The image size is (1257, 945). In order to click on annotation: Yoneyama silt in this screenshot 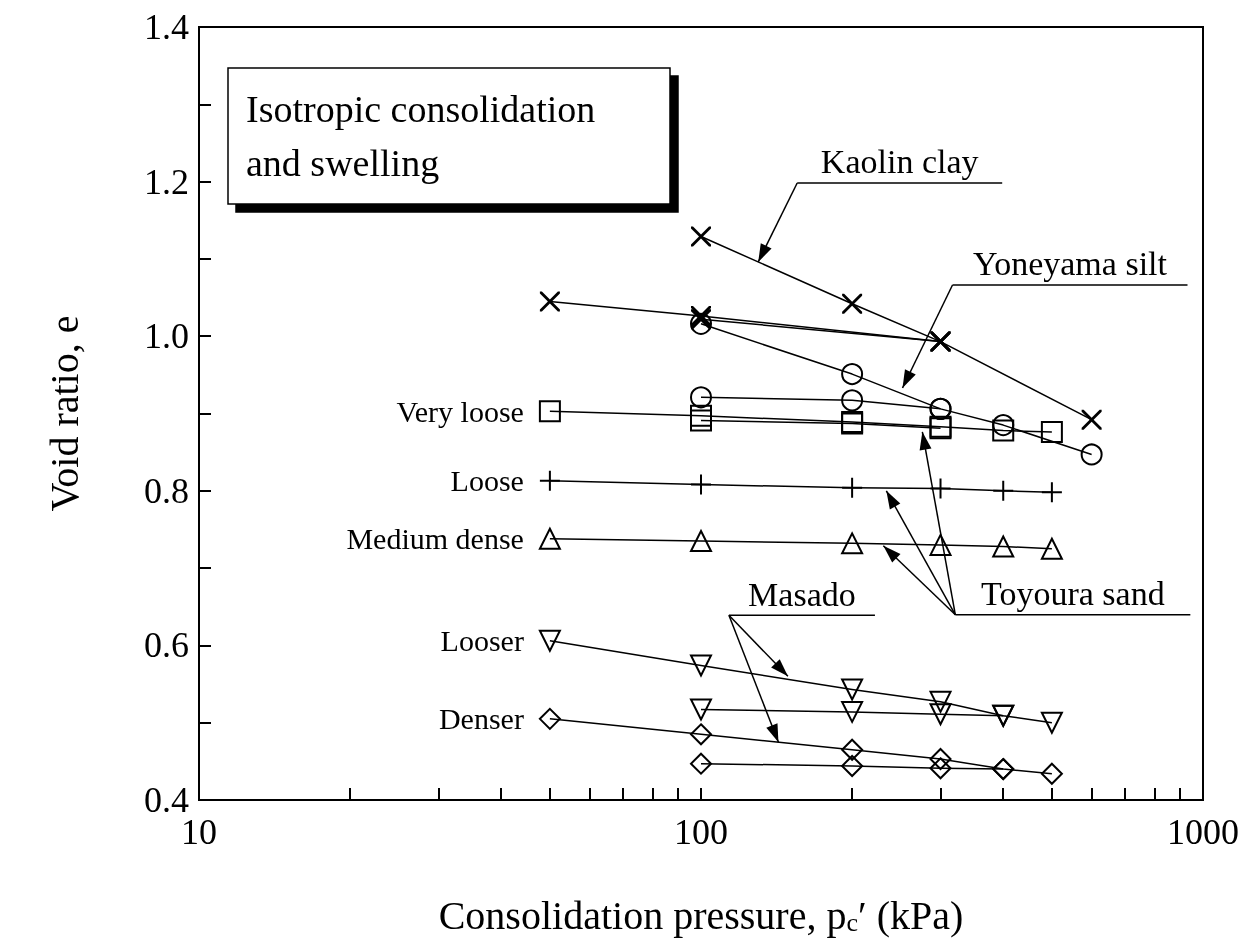, I will do `click(1070, 264)`.